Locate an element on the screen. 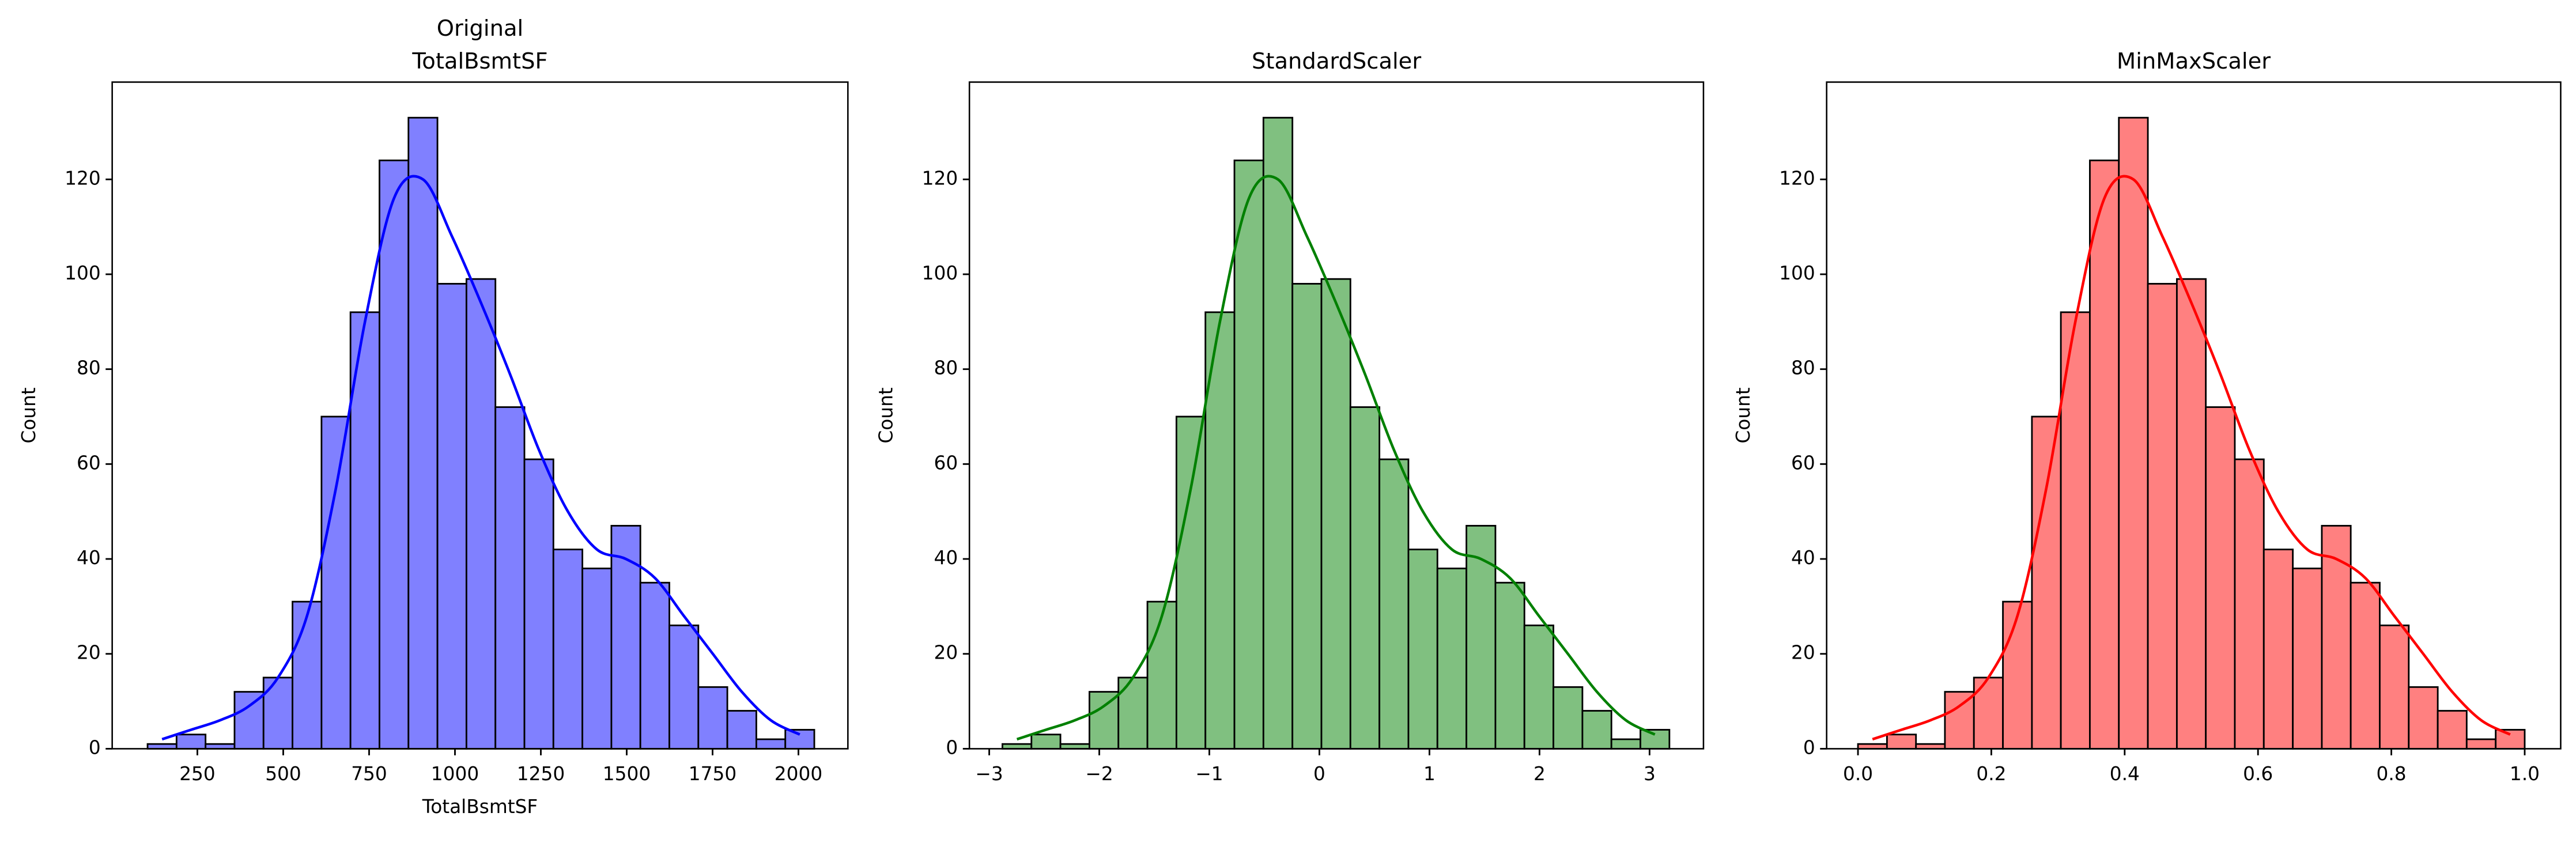 The height and width of the screenshot is (843, 2576). x-tick-label: 0.0 is located at coordinates (1858, 774).